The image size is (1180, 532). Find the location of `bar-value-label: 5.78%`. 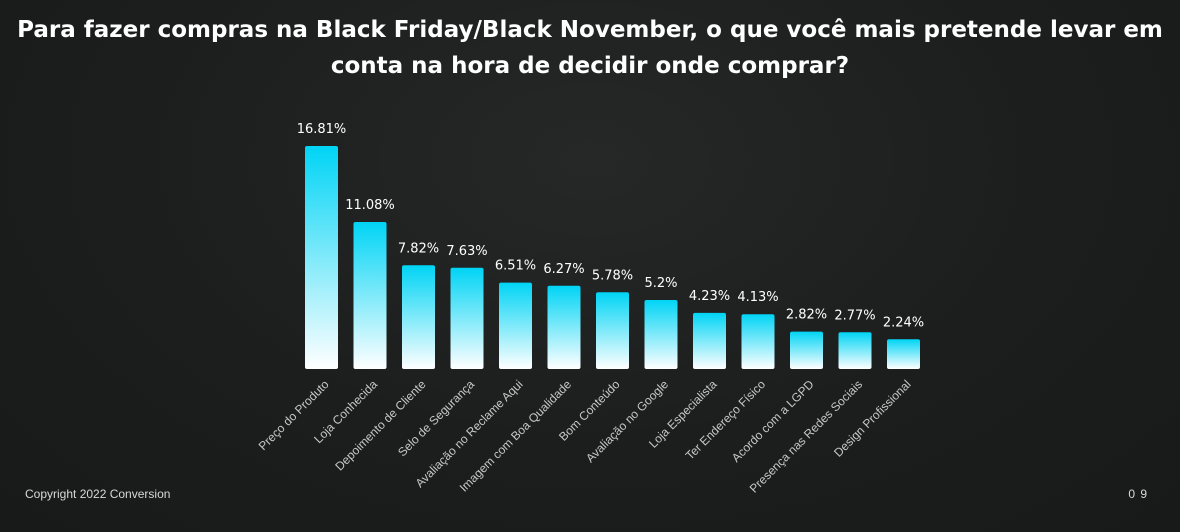

bar-value-label: 5.78% is located at coordinates (612, 275).